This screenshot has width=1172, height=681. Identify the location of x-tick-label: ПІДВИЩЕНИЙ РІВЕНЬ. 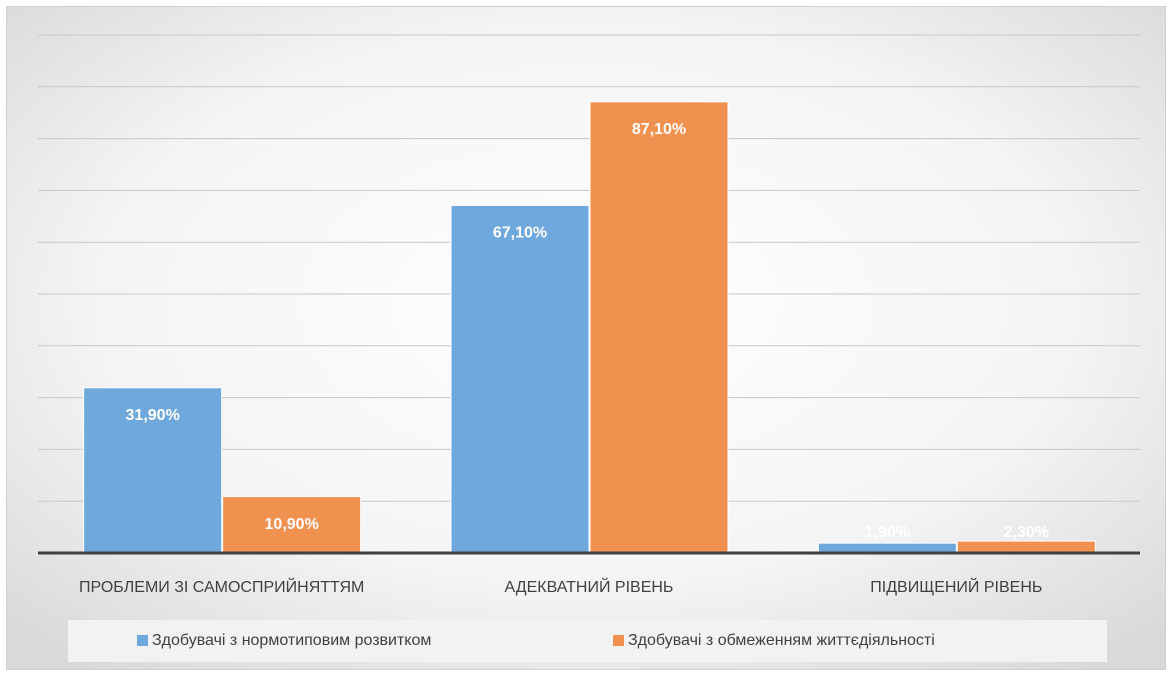
(956, 586).